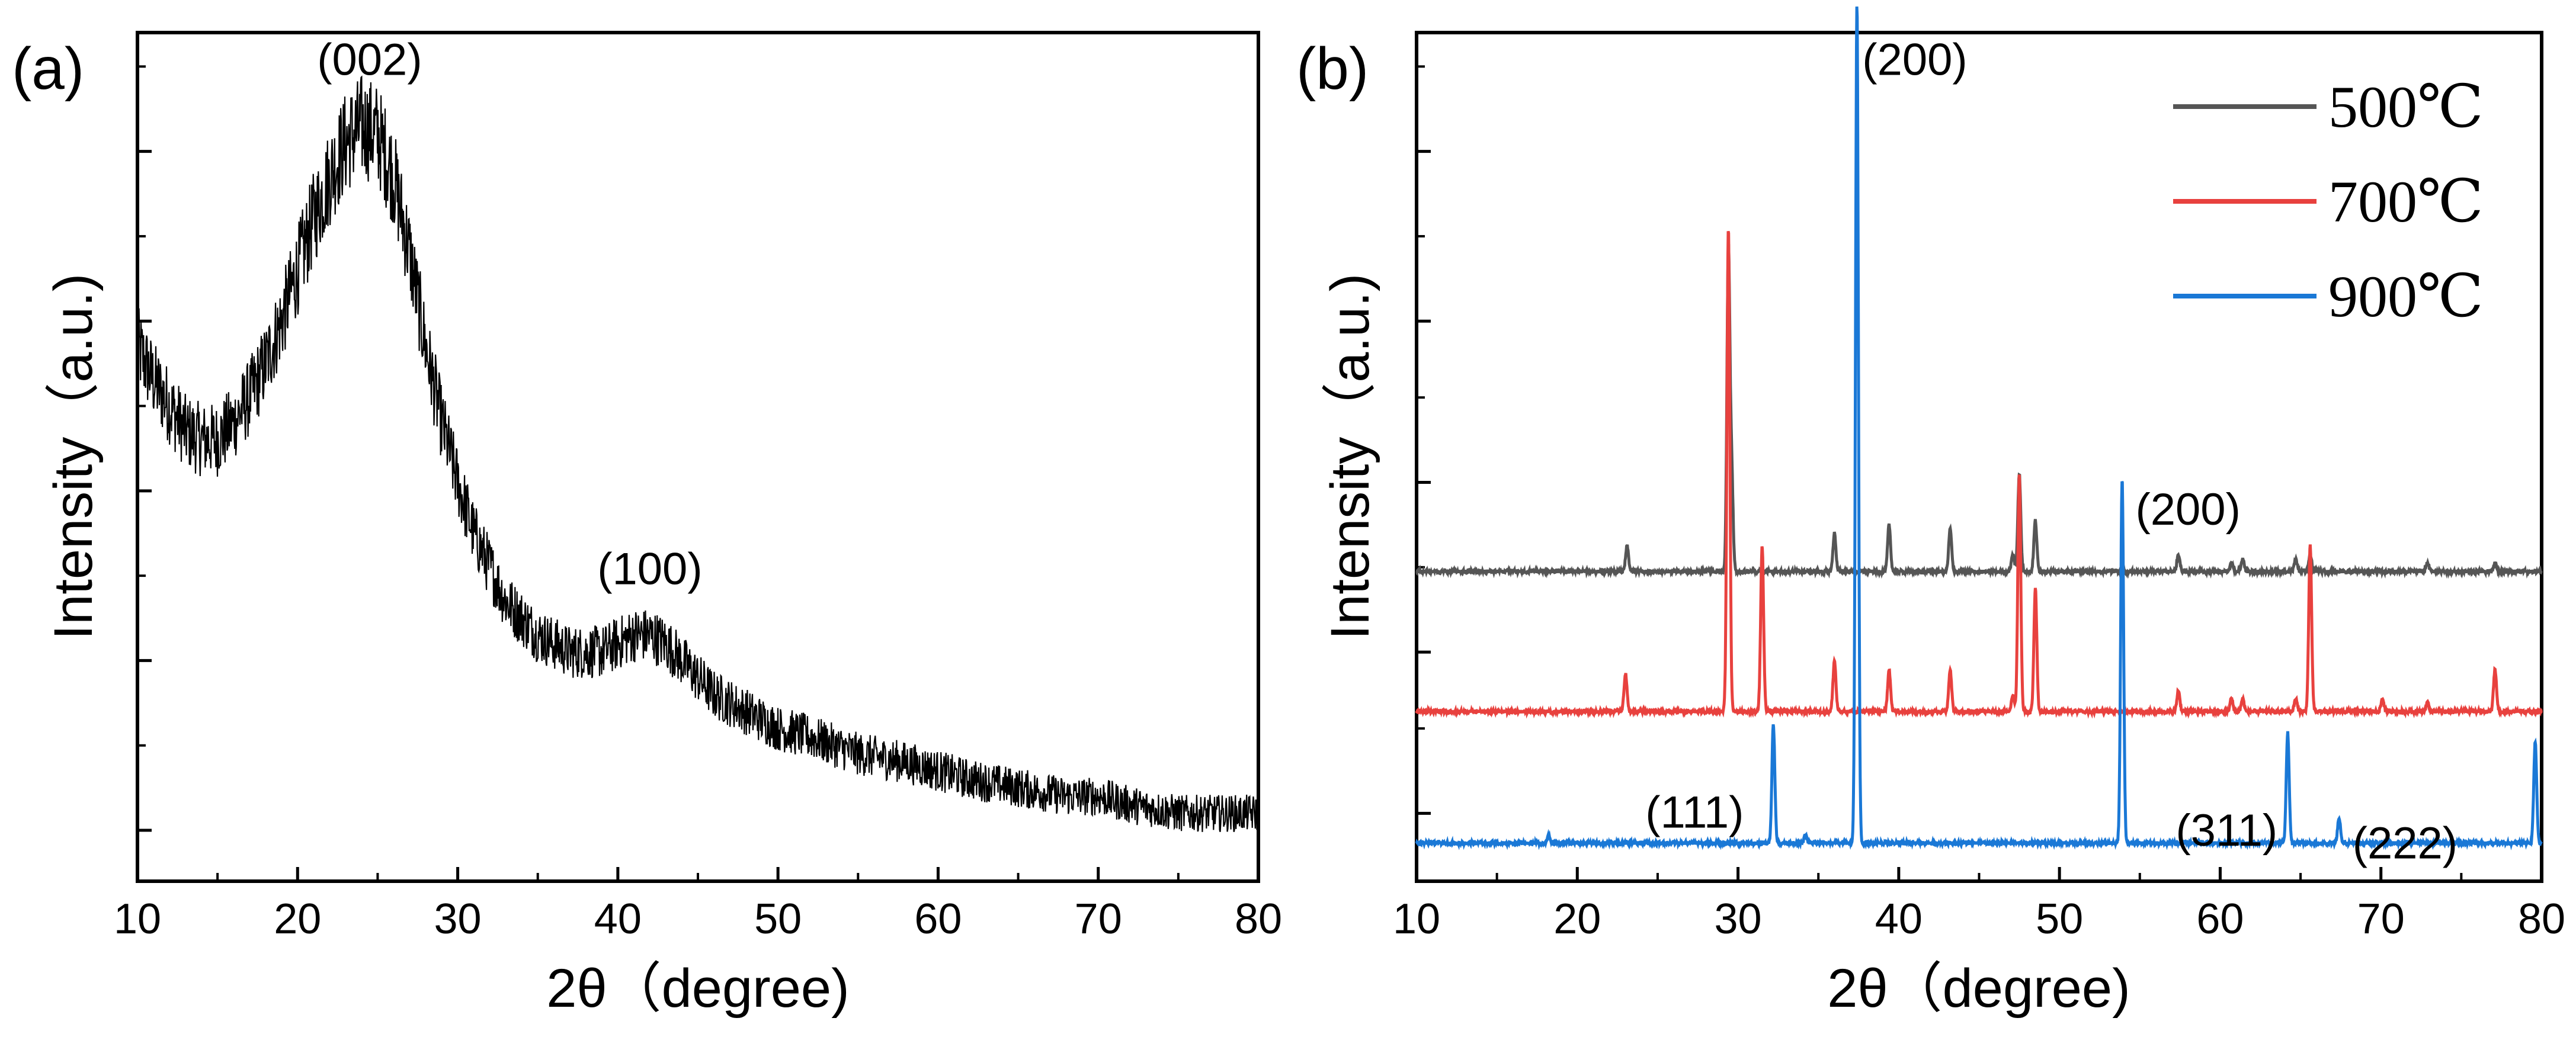 This screenshot has width=2576, height=1050. What do you see at coordinates (1979, 411) in the screenshot?
I see `series-line` at bounding box center [1979, 411].